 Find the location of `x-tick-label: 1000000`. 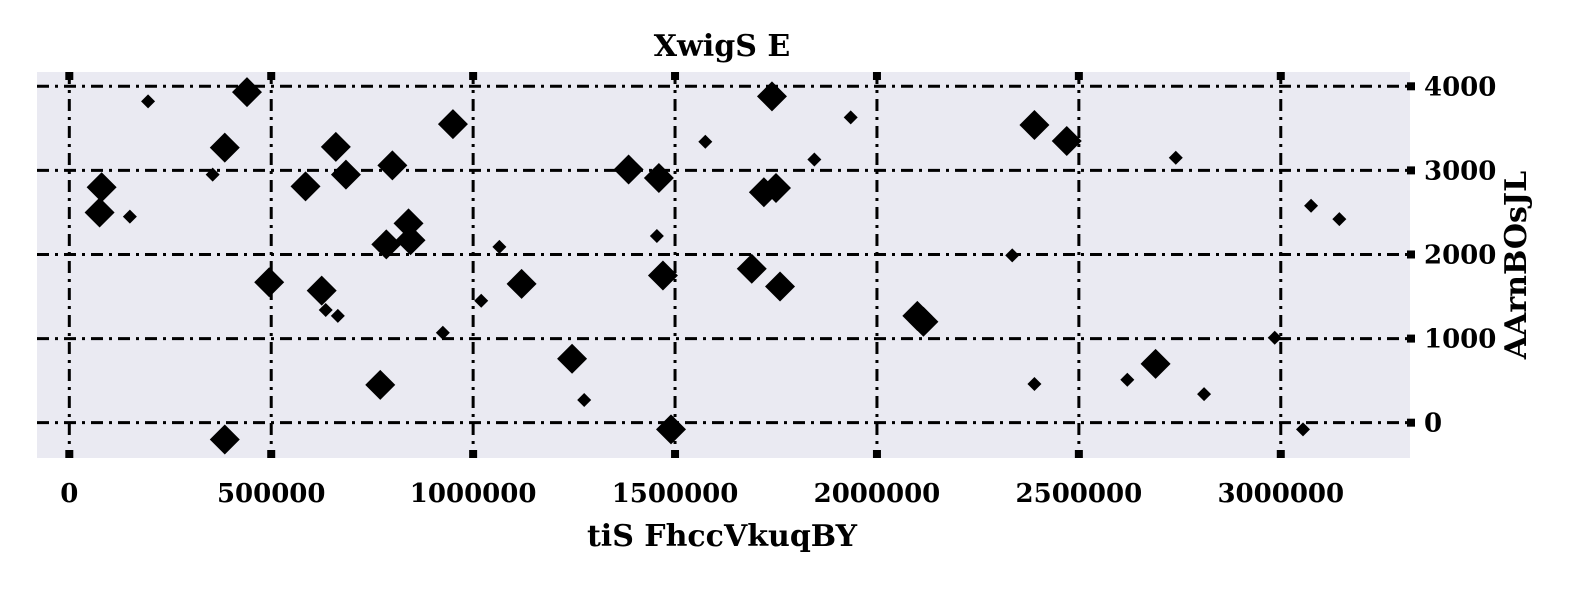

x-tick-label: 1000000 is located at coordinates (473, 494).